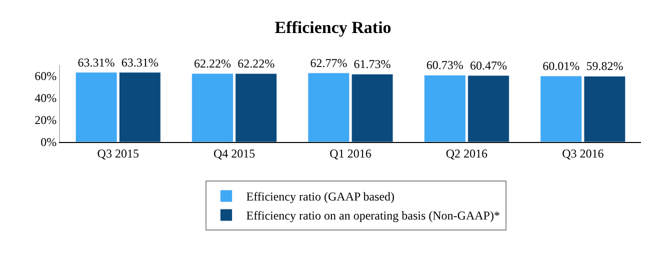 The width and height of the screenshot is (666, 266). I want to click on data-label: 62.77%, so click(329, 63).